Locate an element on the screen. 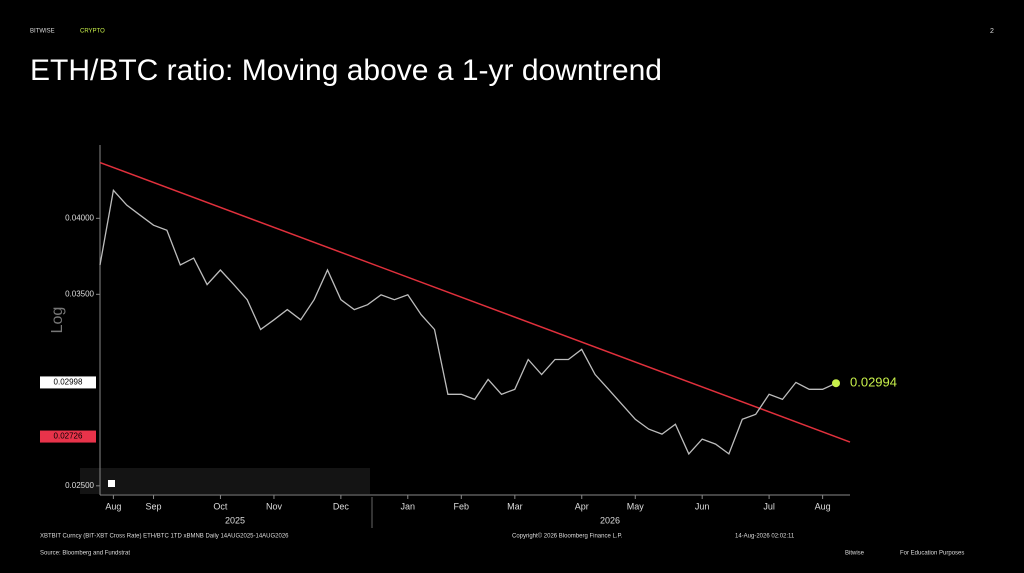  brand: BITWISE is located at coordinates (42, 32).